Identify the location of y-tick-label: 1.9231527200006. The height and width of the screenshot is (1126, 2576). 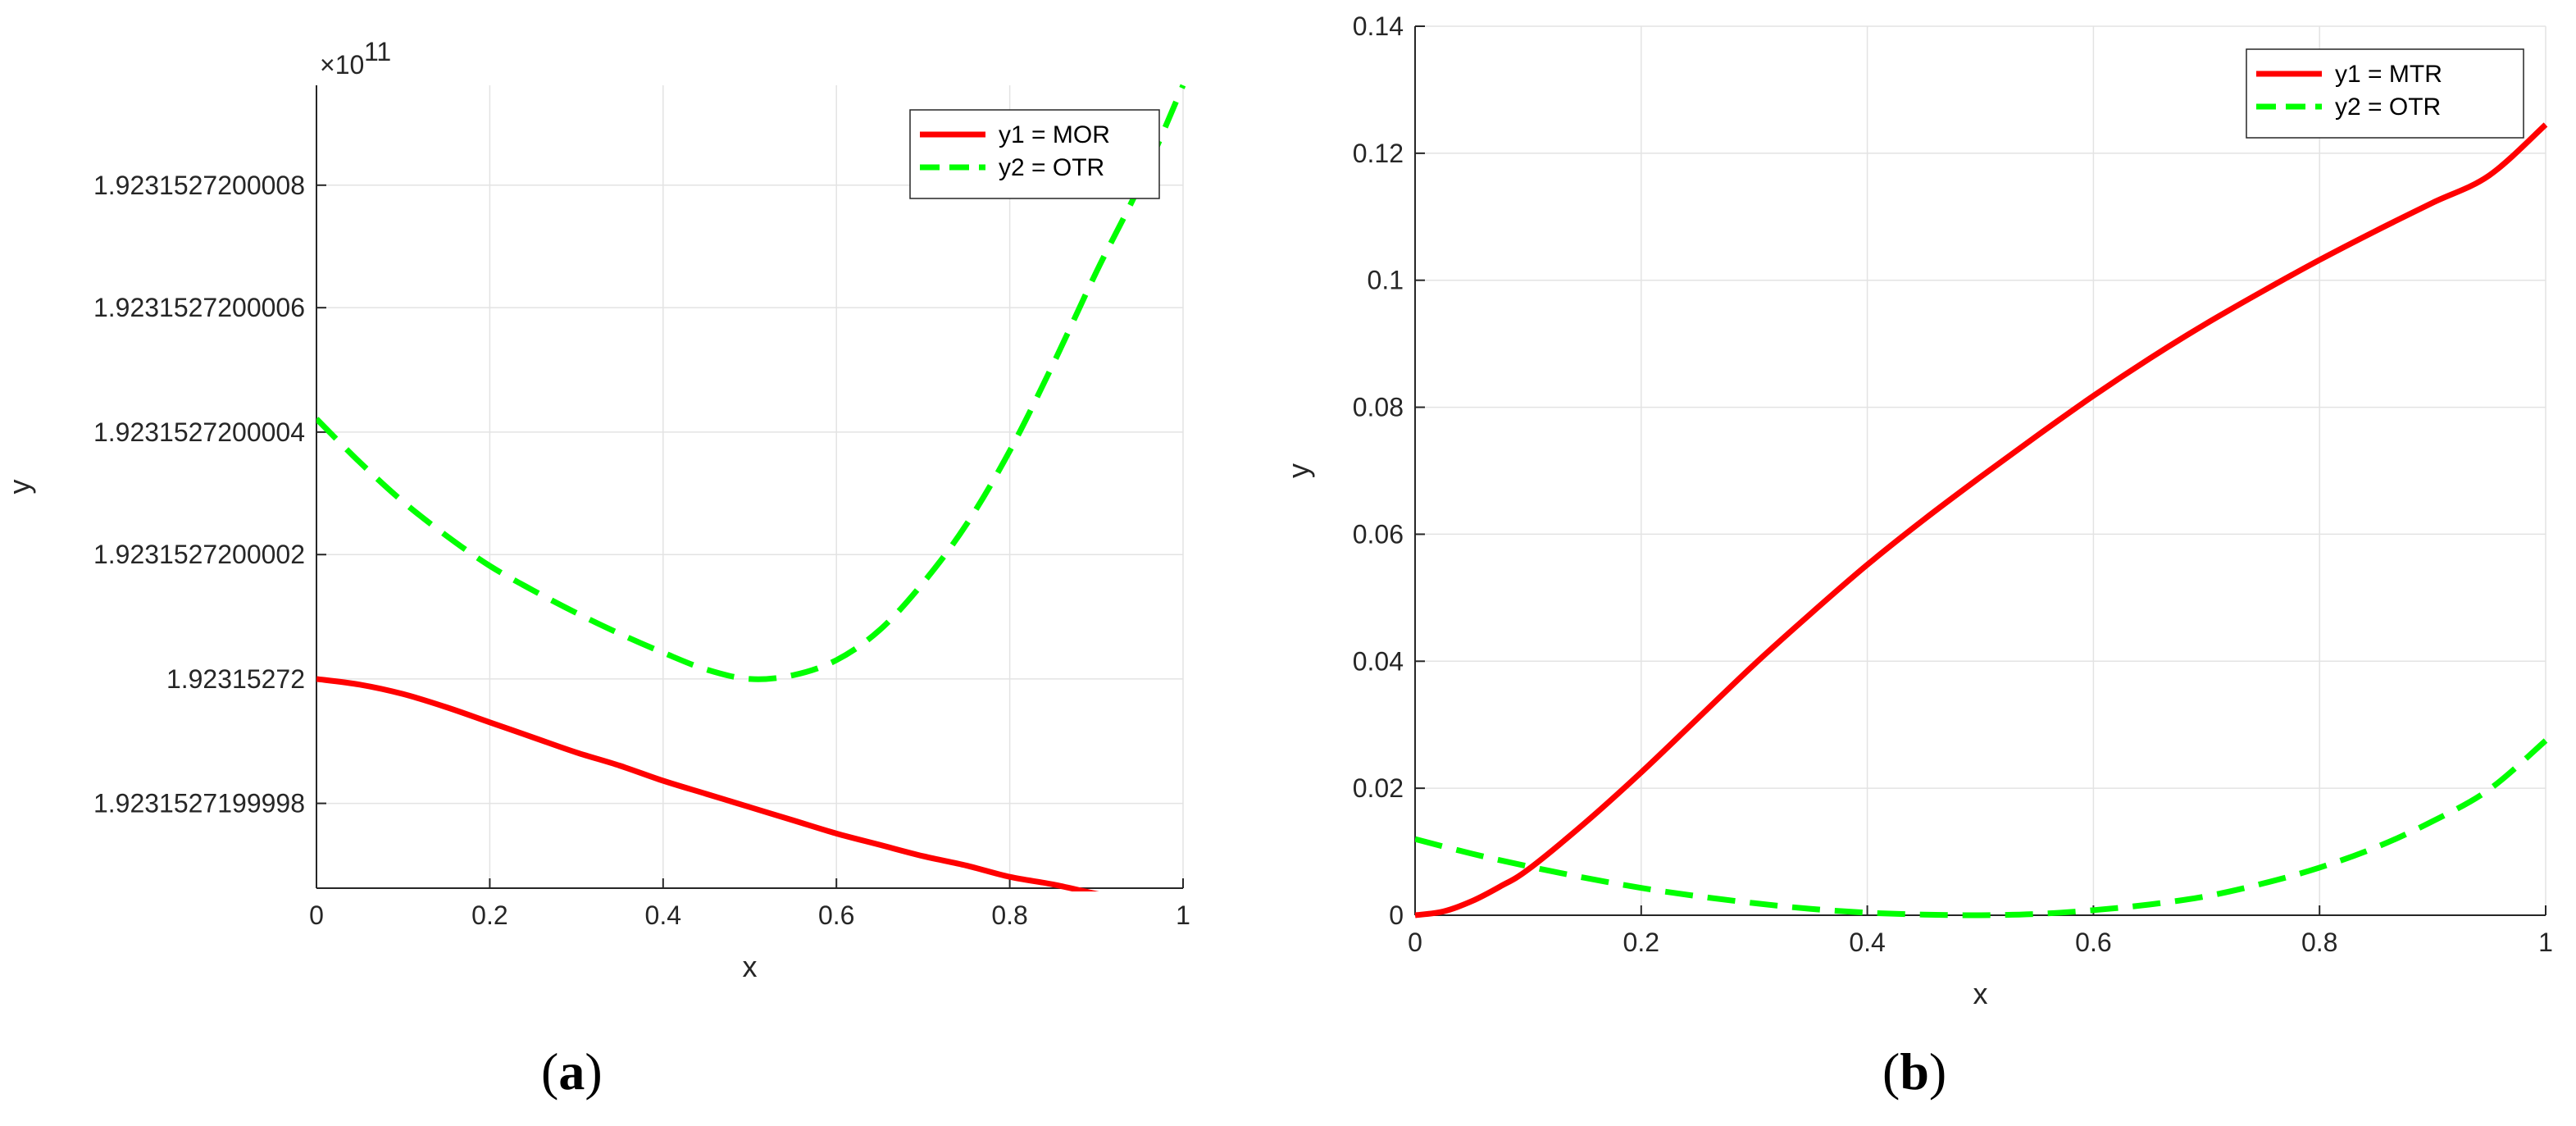
(199, 308).